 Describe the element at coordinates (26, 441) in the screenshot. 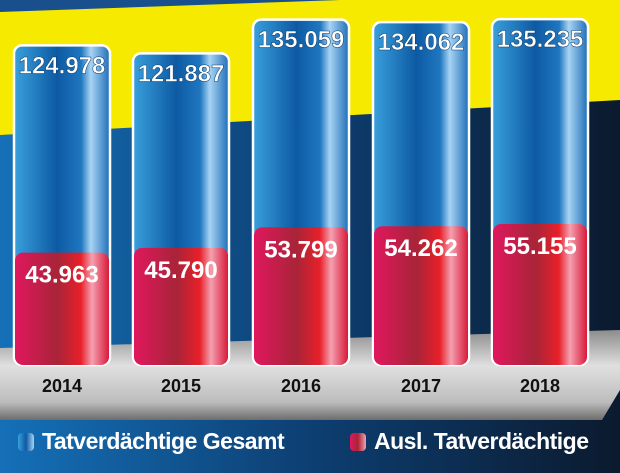

I see `legend-swatch-blue` at that location.